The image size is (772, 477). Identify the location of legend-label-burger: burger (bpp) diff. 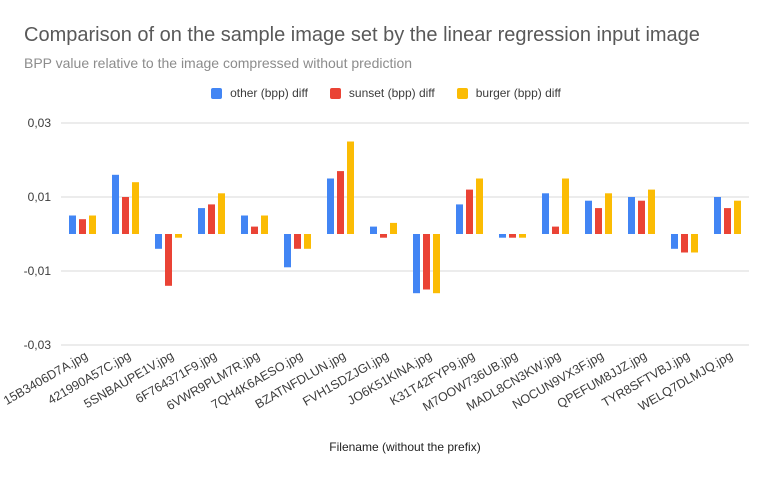
(518, 93).